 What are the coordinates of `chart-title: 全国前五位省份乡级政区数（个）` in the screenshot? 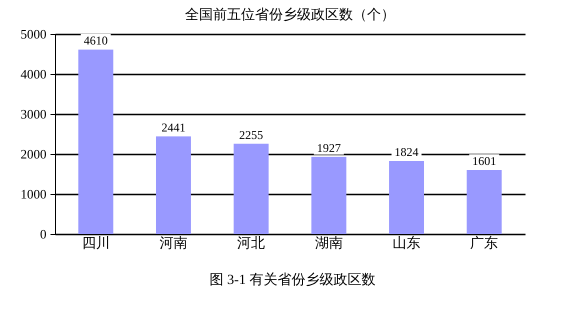 It's located at (290, 15).